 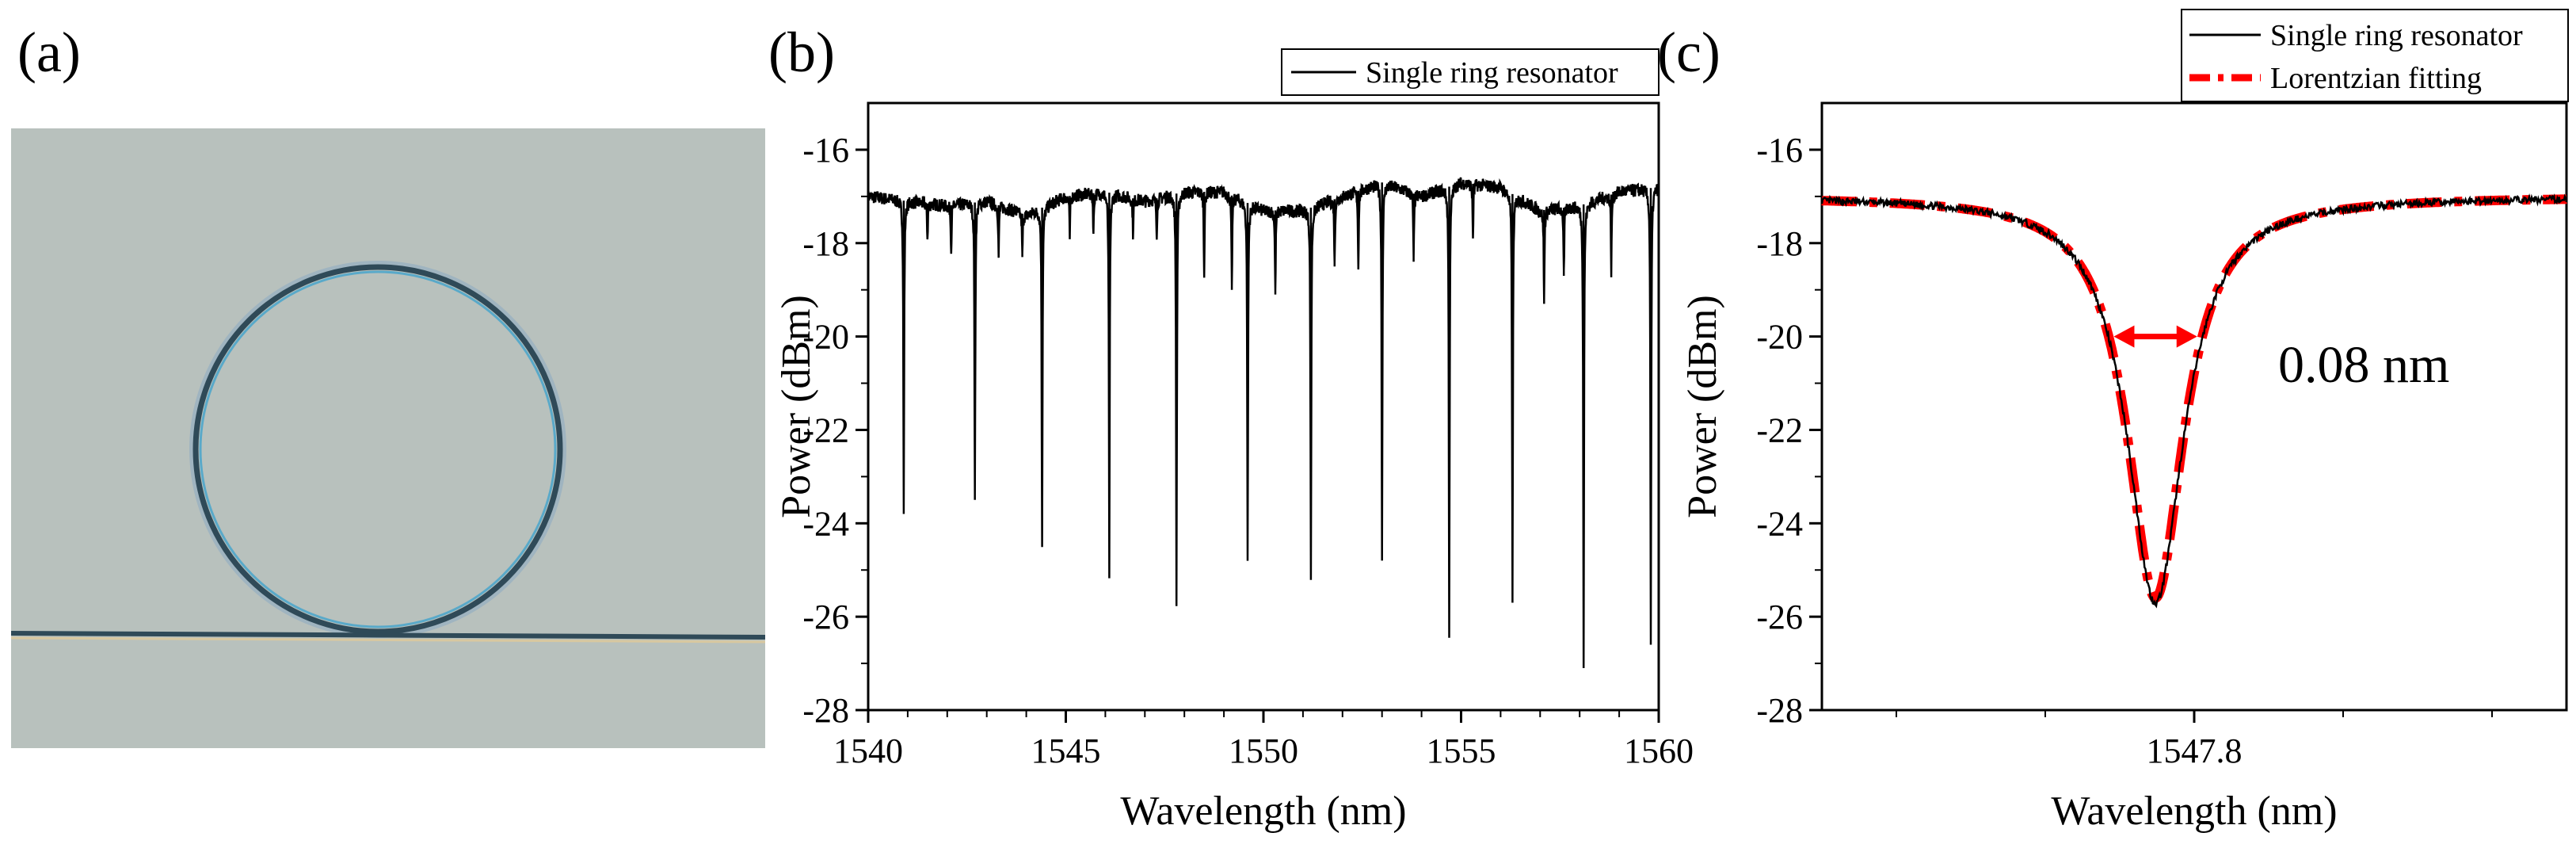 I want to click on chart-b-y-tick-label: -22, so click(x=825, y=430).